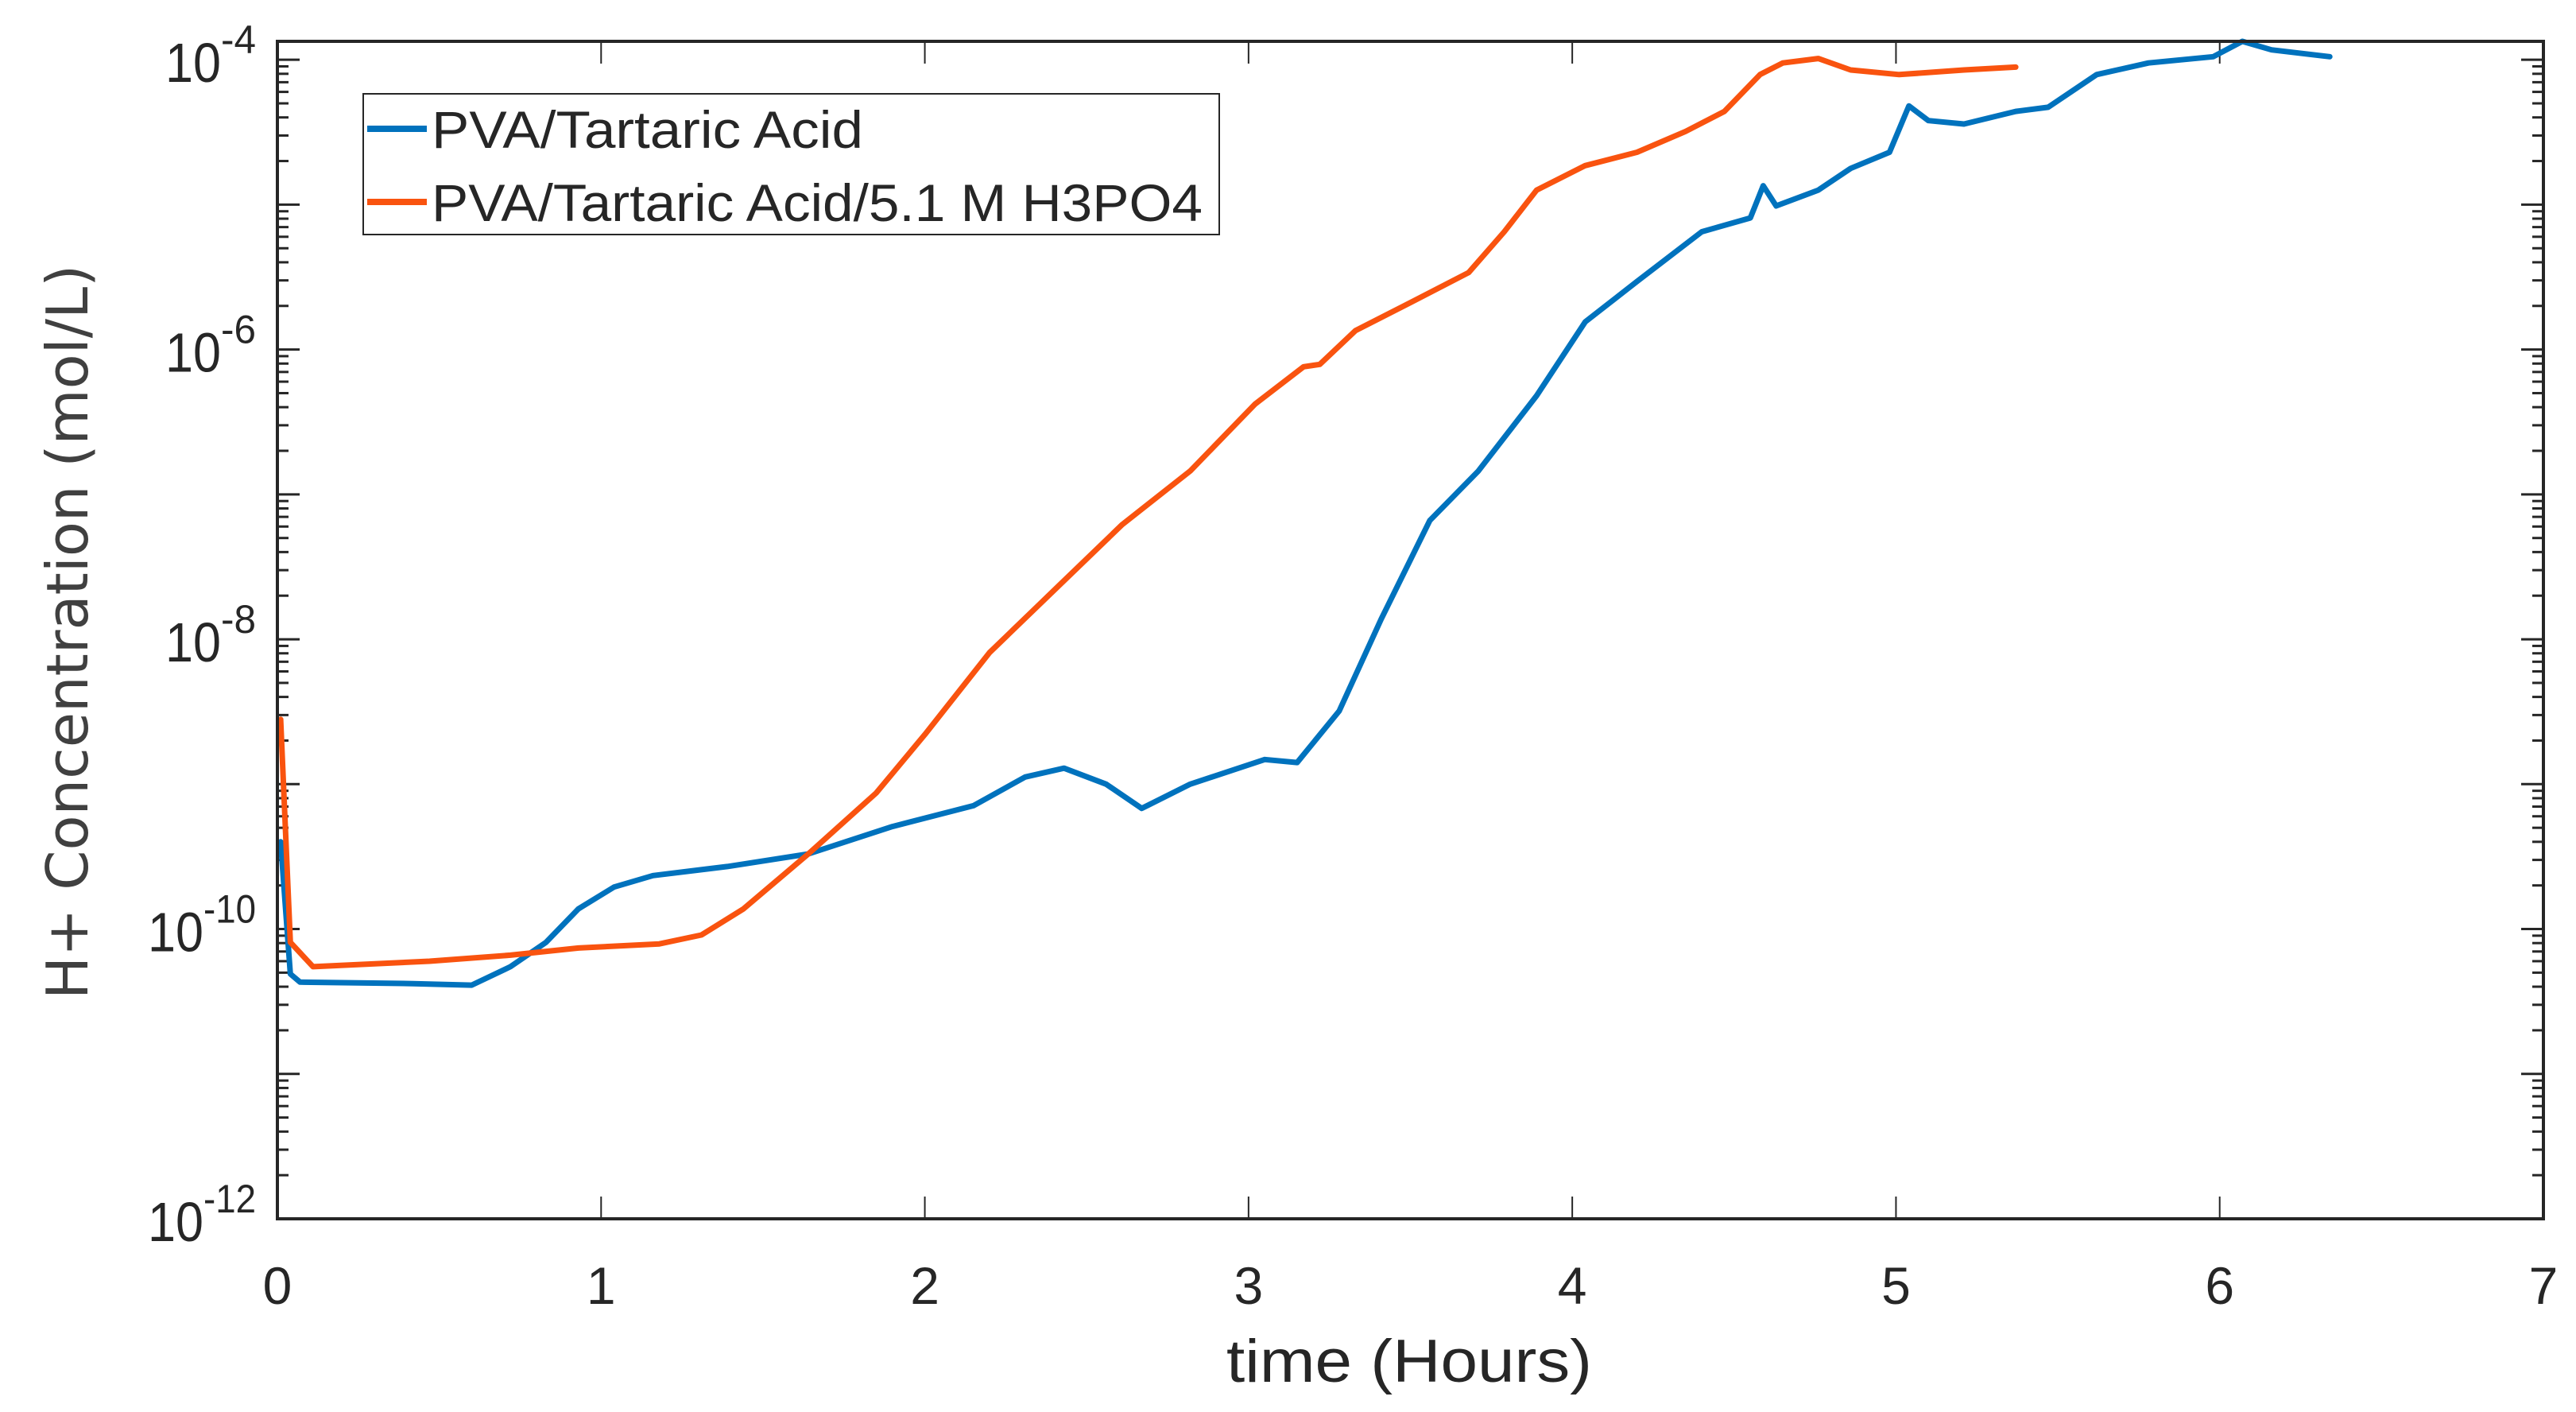  What do you see at coordinates (238, 330) in the screenshot?
I see `y-tick-label-exponent: -6` at bounding box center [238, 330].